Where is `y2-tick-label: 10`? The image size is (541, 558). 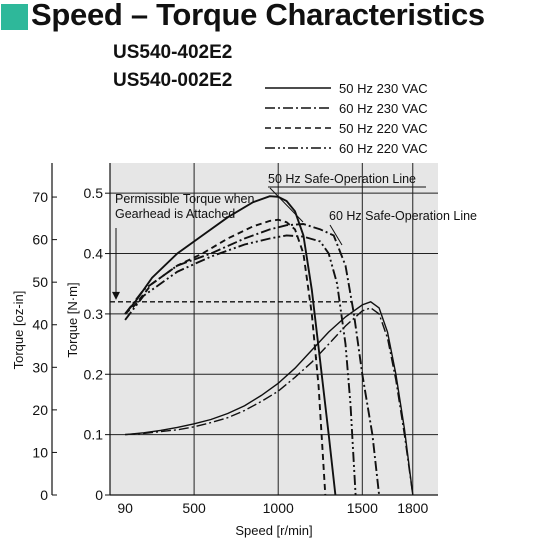
y2-tick-label: 10 is located at coordinates (40, 452).